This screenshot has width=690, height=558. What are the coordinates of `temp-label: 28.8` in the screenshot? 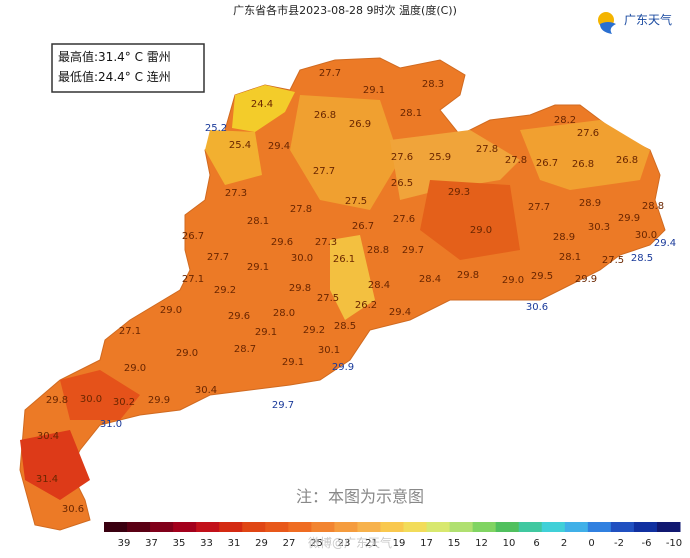 It's located at (653, 206).